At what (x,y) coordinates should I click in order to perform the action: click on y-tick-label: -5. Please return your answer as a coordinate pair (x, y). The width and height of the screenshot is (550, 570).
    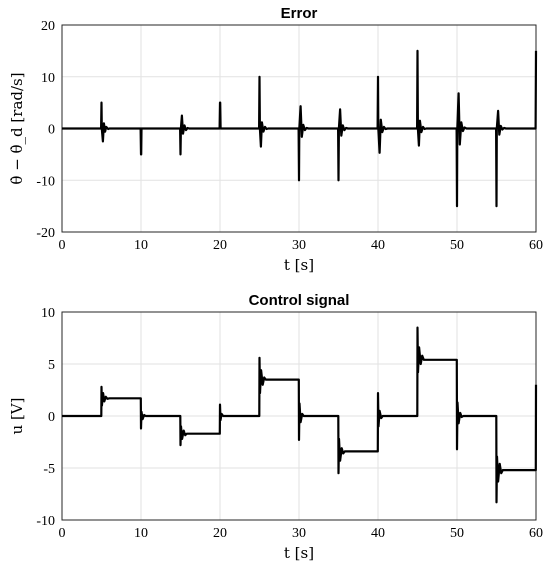
    Looking at the image, I should click on (49, 469).